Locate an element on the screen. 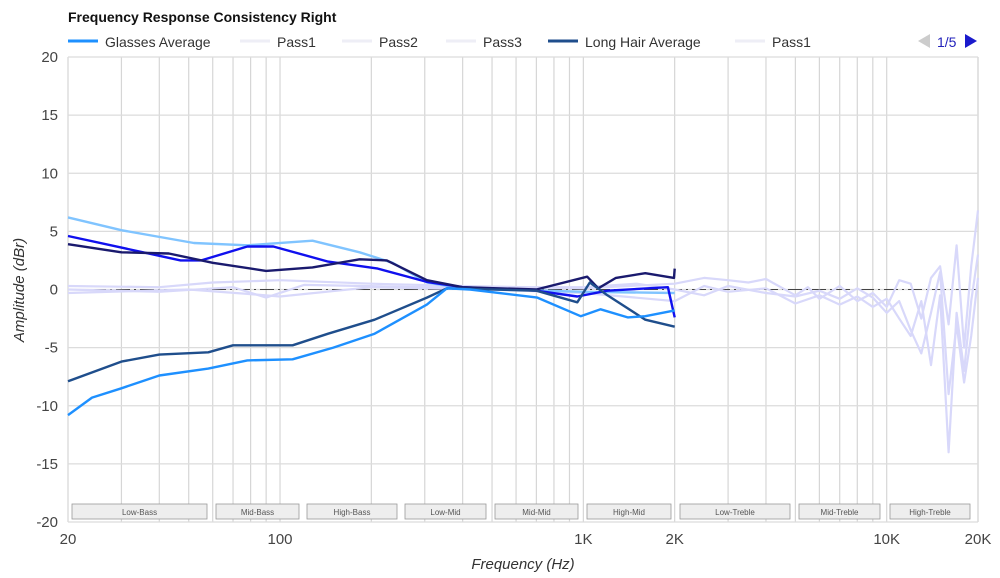 The width and height of the screenshot is (1000, 578). y-tick-label: -15 is located at coordinates (47, 464).